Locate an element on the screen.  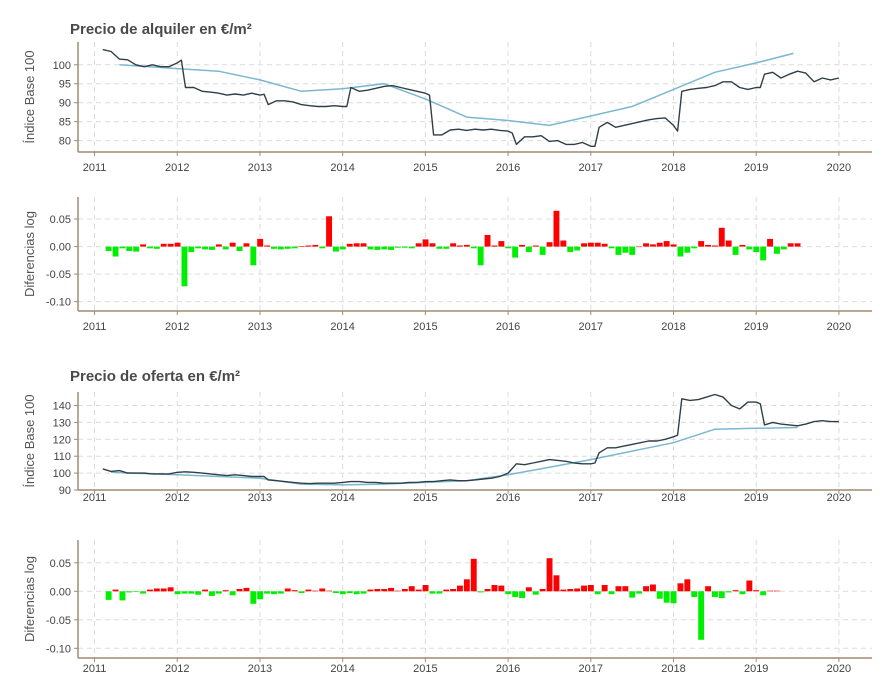
y-tick-label: 80 is located at coordinates (65, 142).